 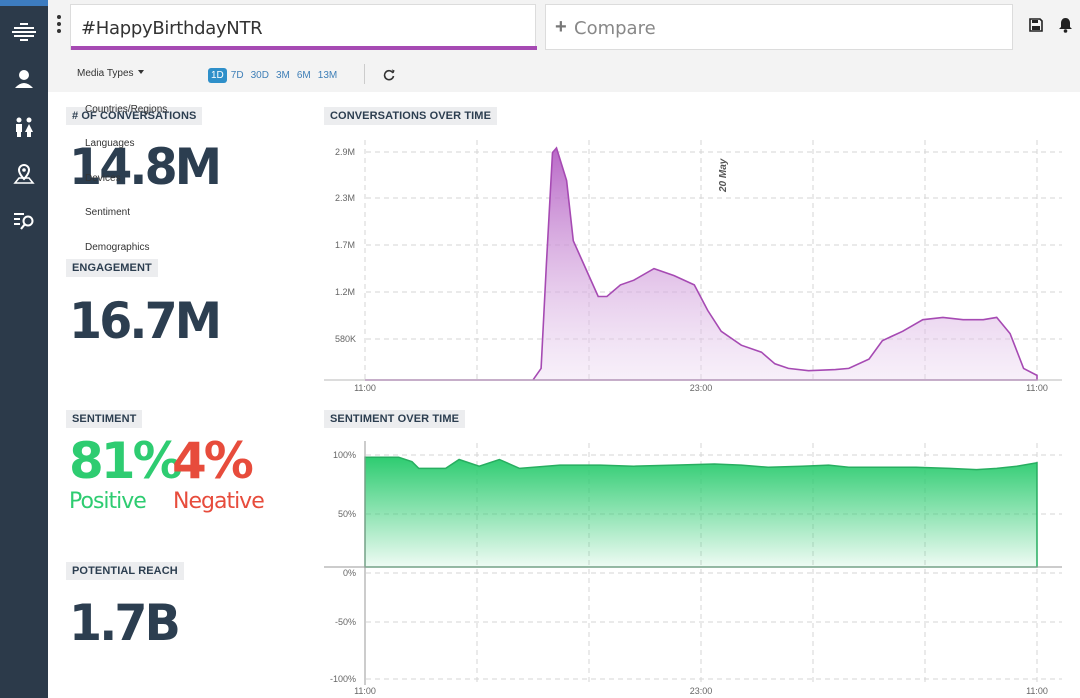 What do you see at coordinates (303, 75) in the screenshot?
I see `range-6m: 6M` at bounding box center [303, 75].